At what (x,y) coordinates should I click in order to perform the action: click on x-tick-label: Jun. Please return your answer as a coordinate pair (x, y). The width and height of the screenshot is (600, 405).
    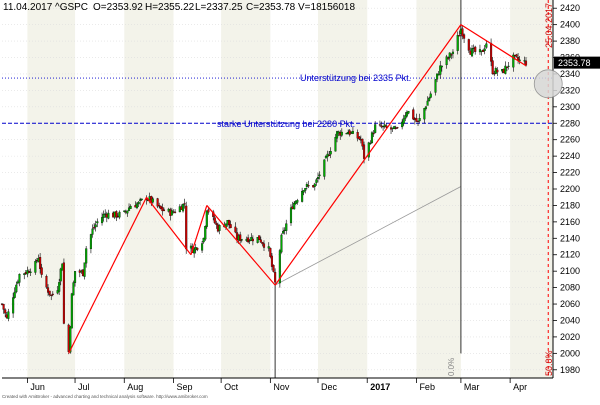
    Looking at the image, I should click on (37, 387).